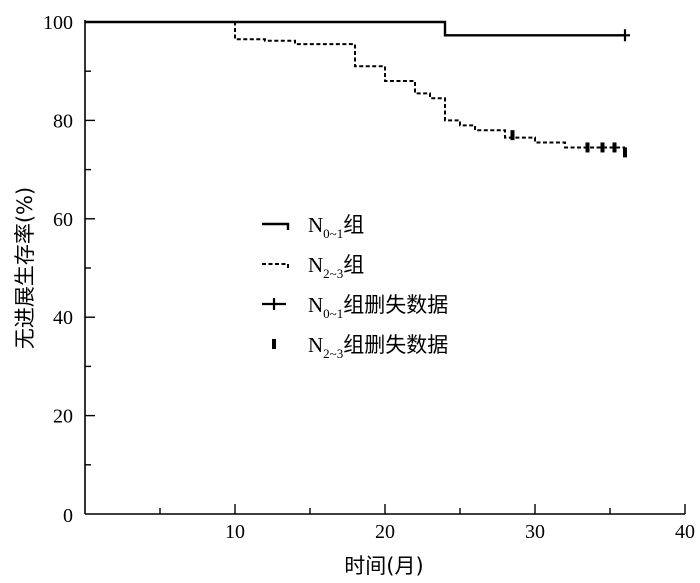  I want to click on y-tick-label: 0, so click(68, 516).